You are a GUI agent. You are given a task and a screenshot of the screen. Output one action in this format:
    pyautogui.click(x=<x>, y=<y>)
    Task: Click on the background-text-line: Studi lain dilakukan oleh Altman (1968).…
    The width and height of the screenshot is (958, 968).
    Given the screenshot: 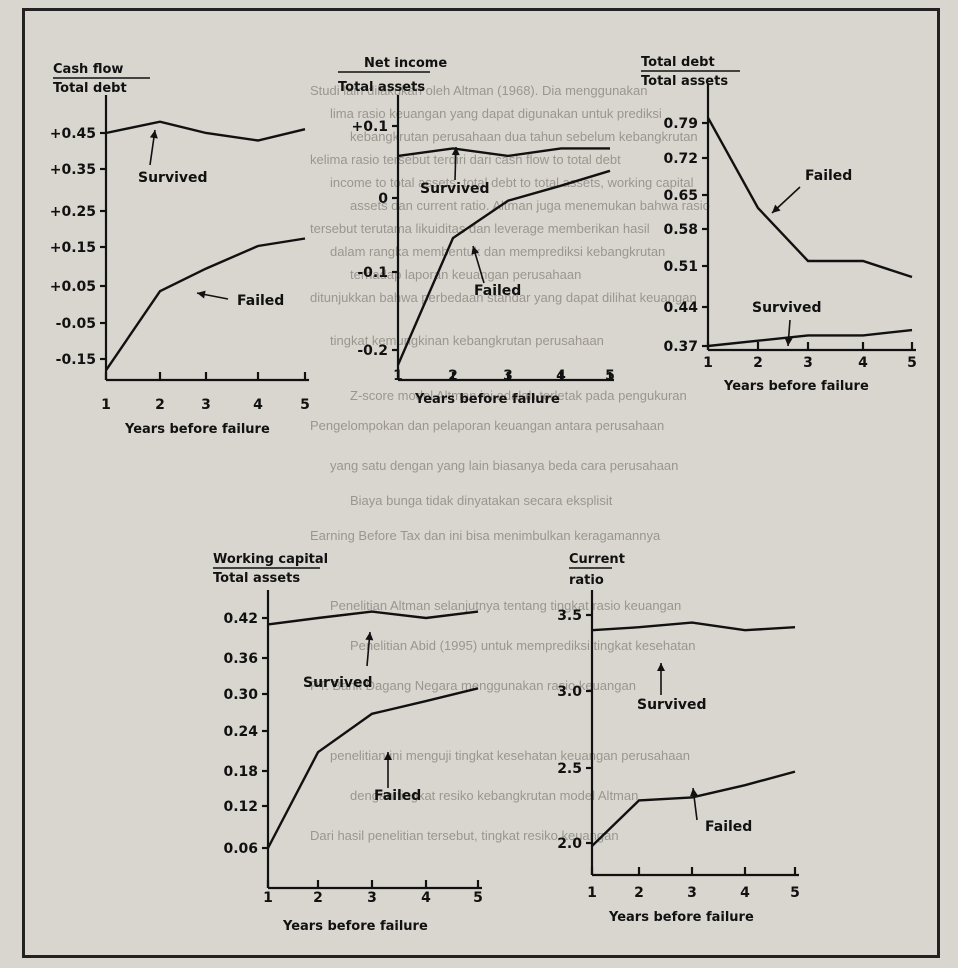 What is the action you would take?
    pyautogui.click(x=479, y=90)
    